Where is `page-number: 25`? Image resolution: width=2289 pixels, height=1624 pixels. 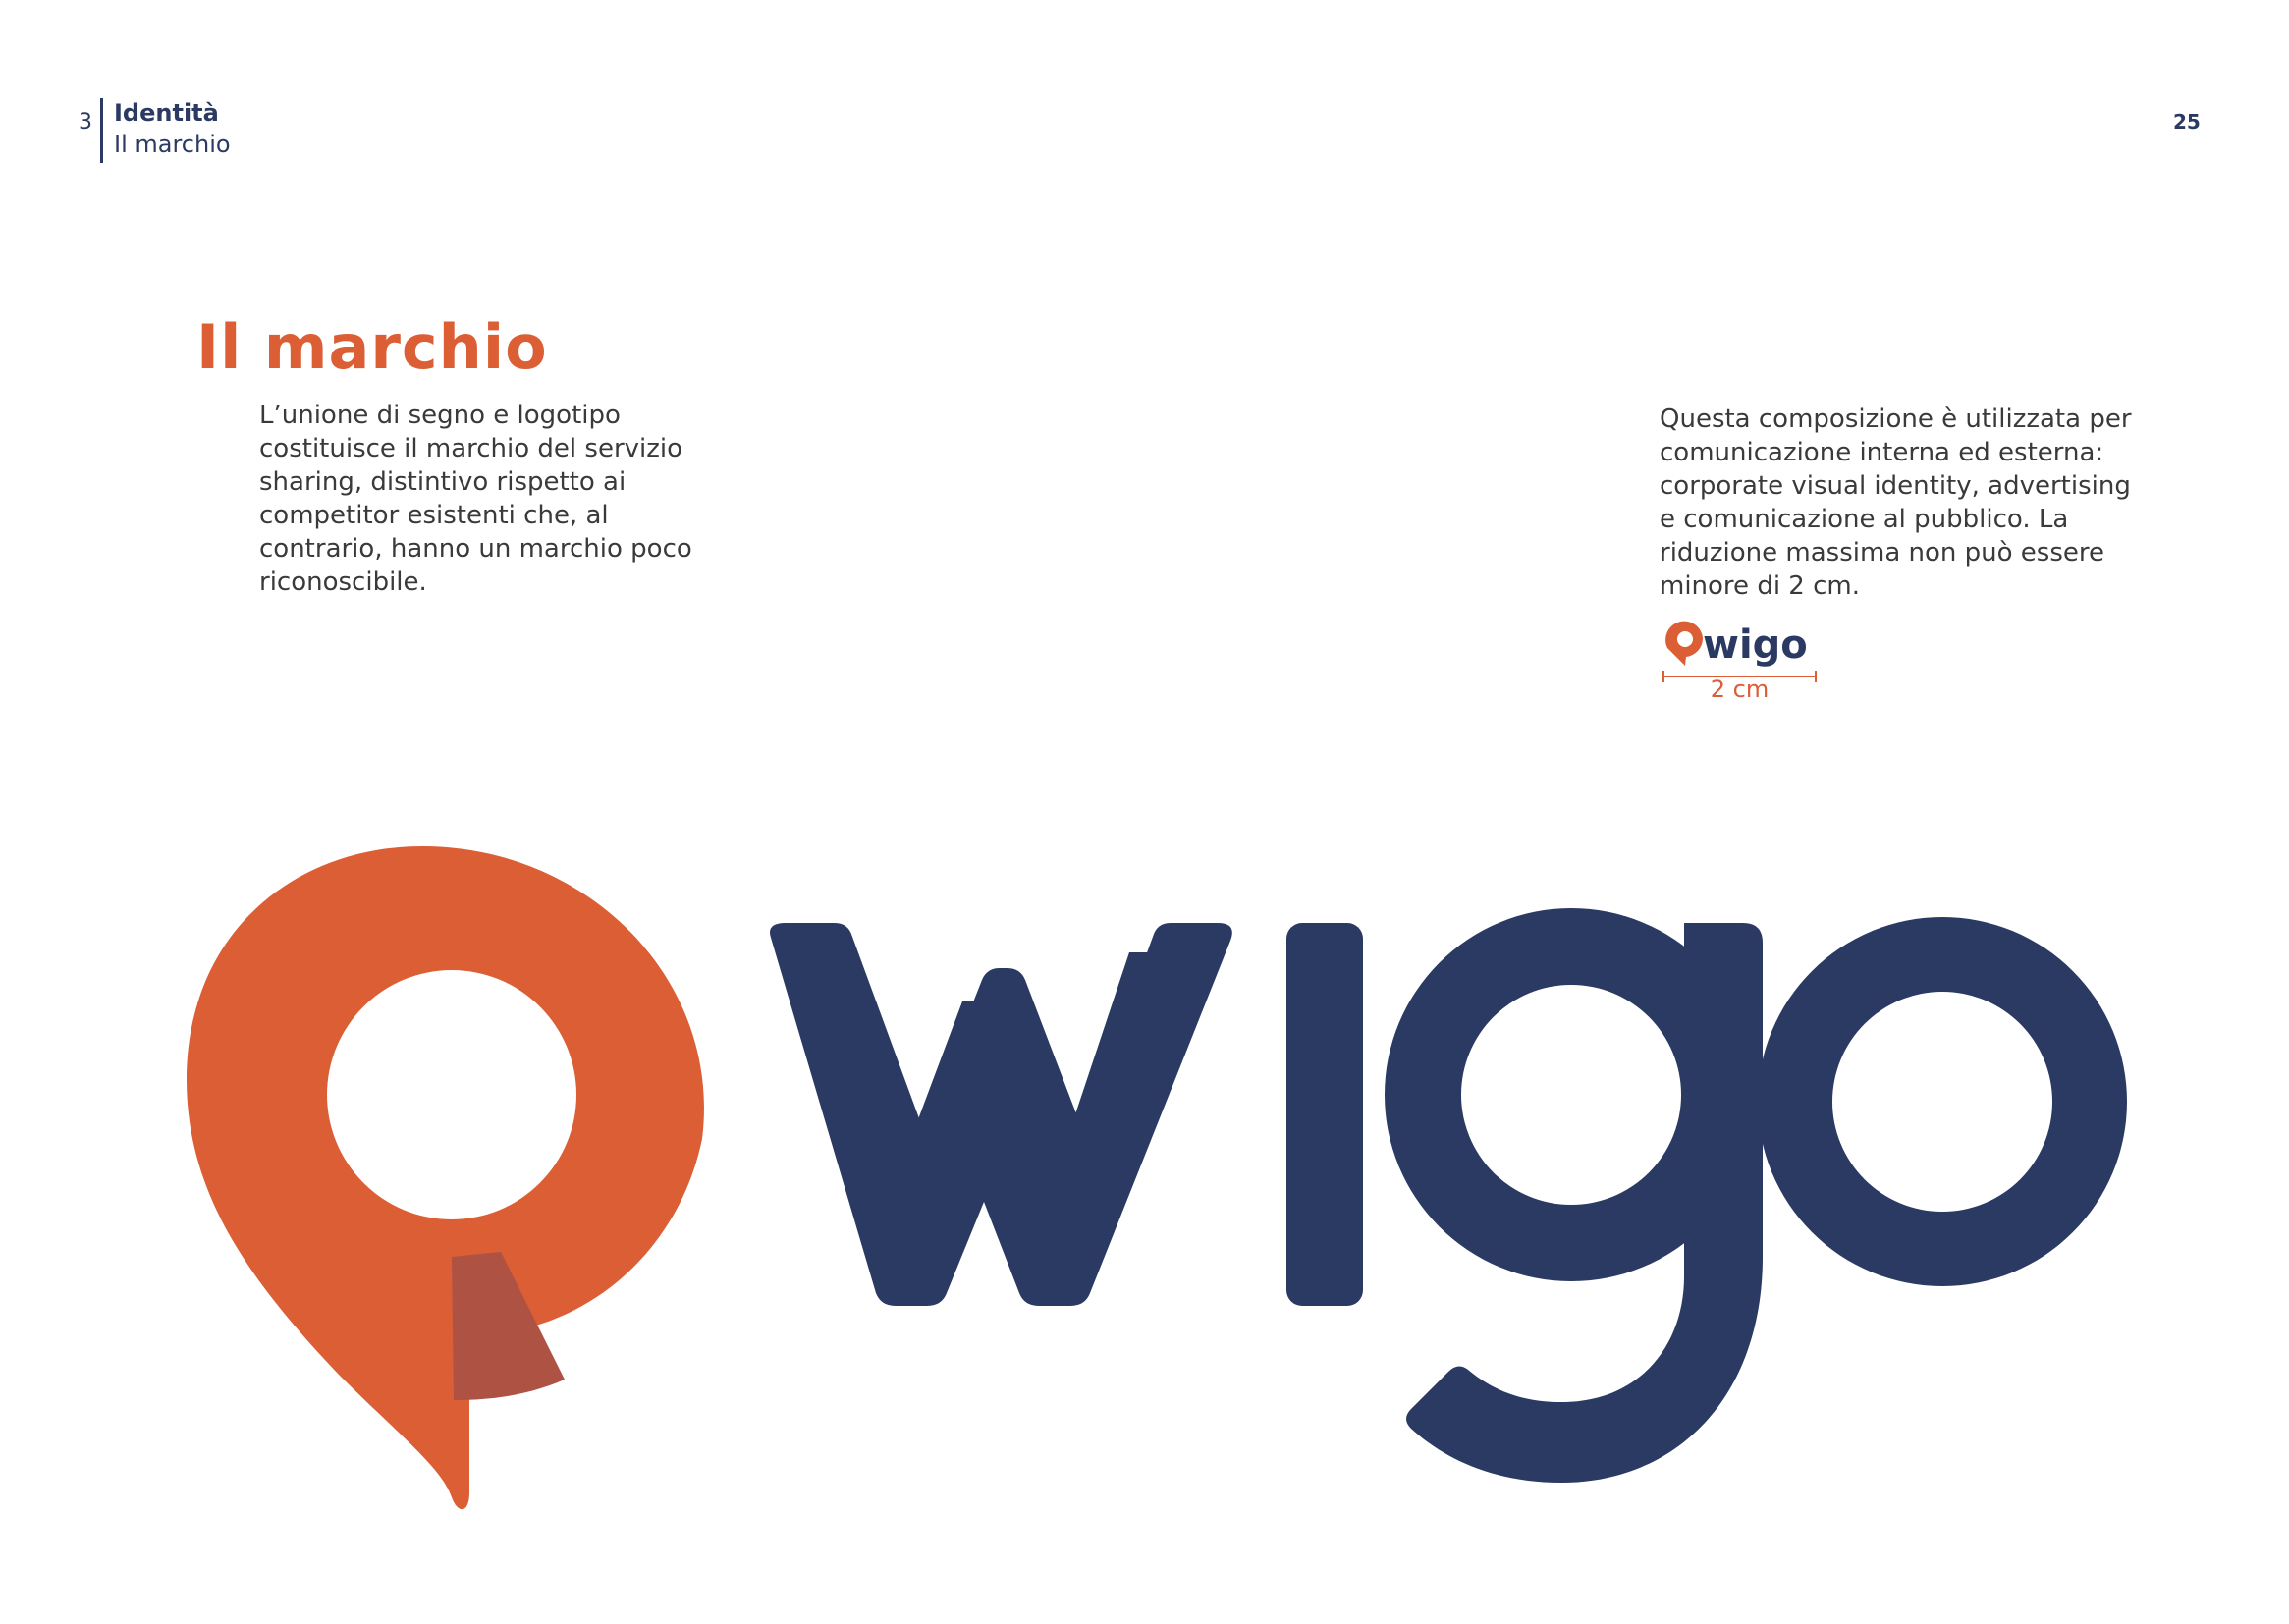 page-number: 25 is located at coordinates (2187, 122).